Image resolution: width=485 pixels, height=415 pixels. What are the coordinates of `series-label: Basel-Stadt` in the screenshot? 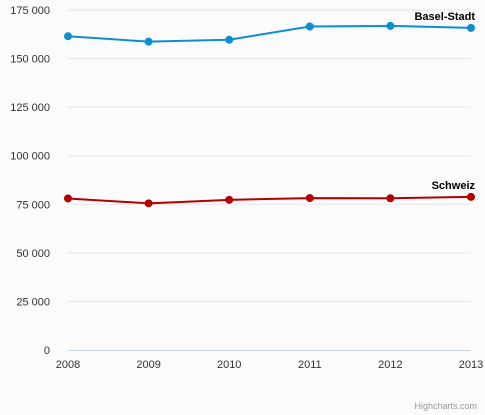 It's located at (444, 17).